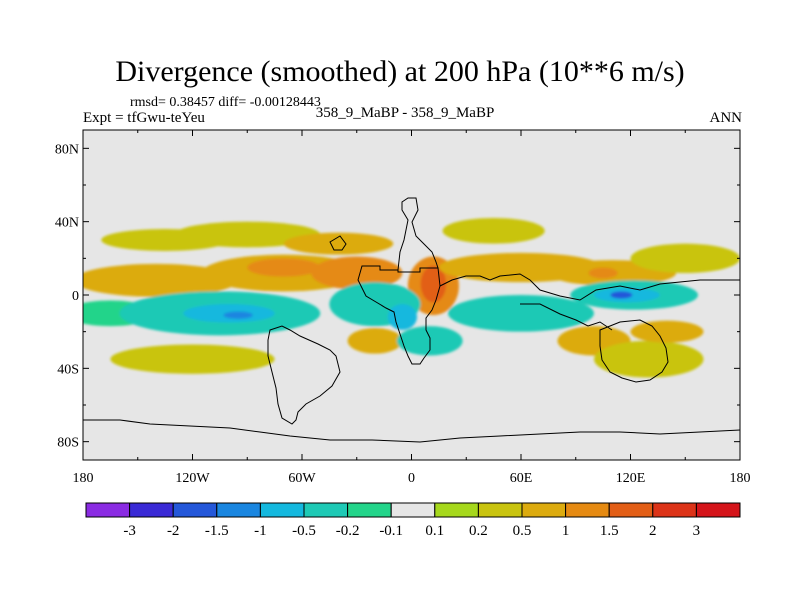 This screenshot has height=600, width=800. Describe the element at coordinates (589, 287) in the screenshot. I see `coast-asia` at that location.